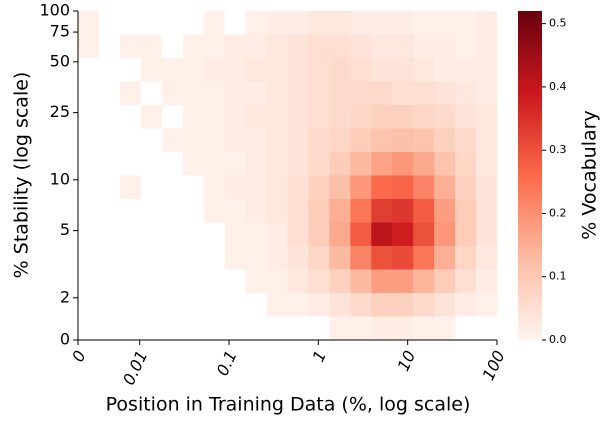 Image resolution: width=611 pixels, height=421 pixels. I want to click on y-tick-label: 2, so click(65, 296).